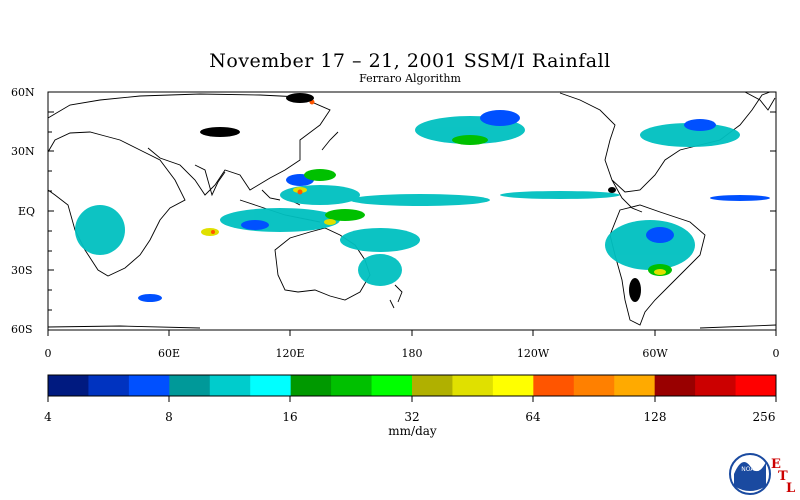 The height and width of the screenshot is (500, 800). What do you see at coordinates (289, 353) in the screenshot?
I see `lon-label-120e: 120E` at bounding box center [289, 353].